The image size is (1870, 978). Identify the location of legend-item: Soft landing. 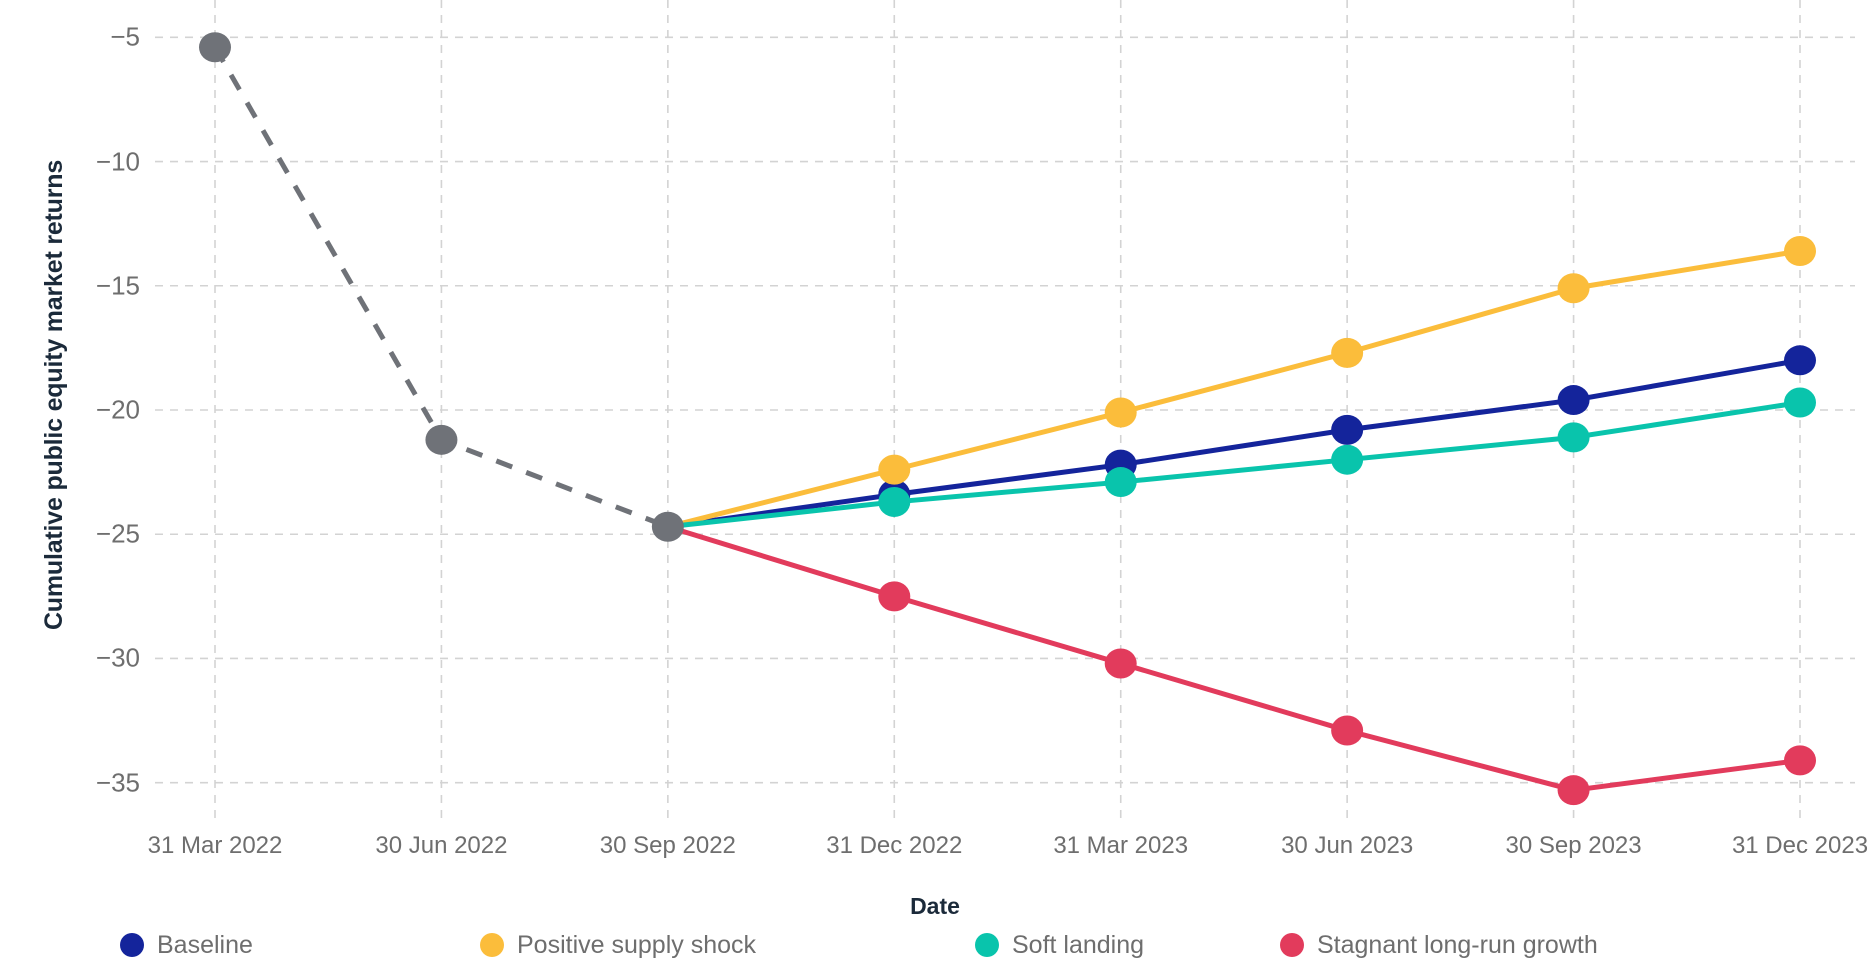
(1059, 945).